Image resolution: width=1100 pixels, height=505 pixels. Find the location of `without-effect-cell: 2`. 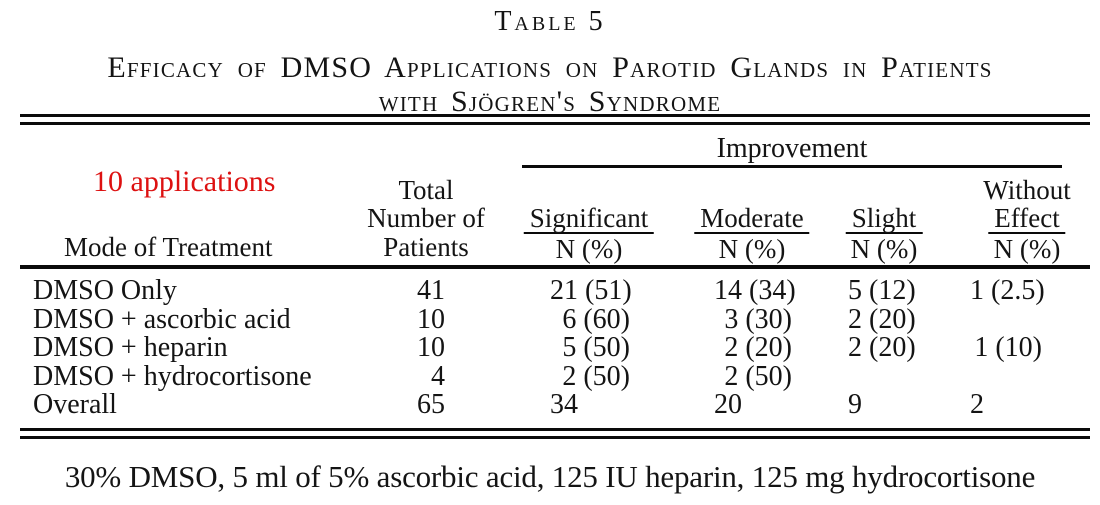

without-effect-cell: 2 is located at coordinates (977, 405).